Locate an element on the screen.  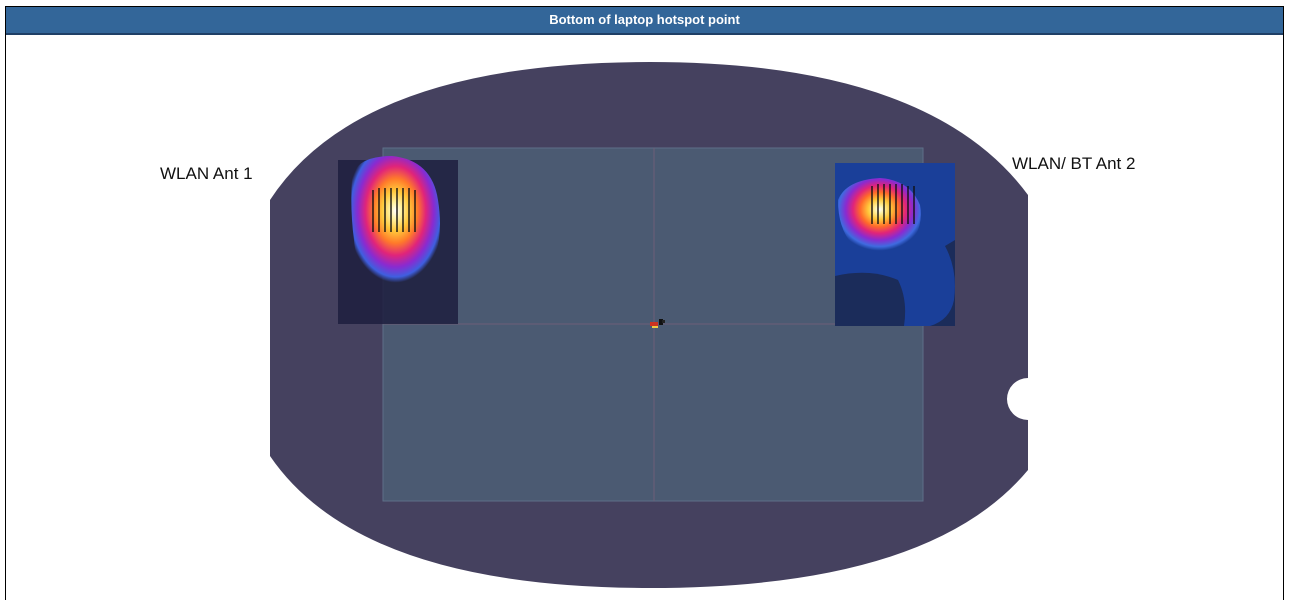
antenna-1-probe-lines is located at coordinates (394, 210).